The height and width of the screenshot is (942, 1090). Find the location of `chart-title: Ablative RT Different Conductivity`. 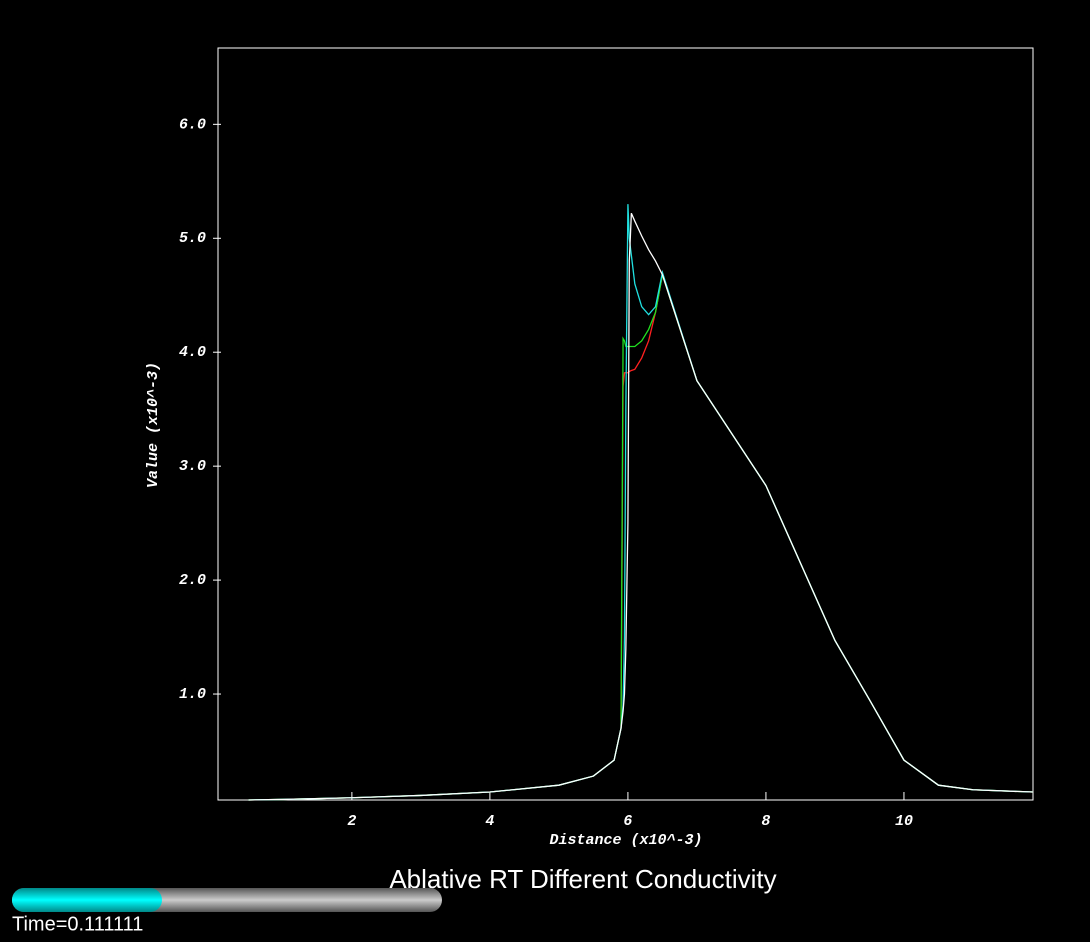

chart-title: Ablative RT Different Conductivity is located at coordinates (582, 879).